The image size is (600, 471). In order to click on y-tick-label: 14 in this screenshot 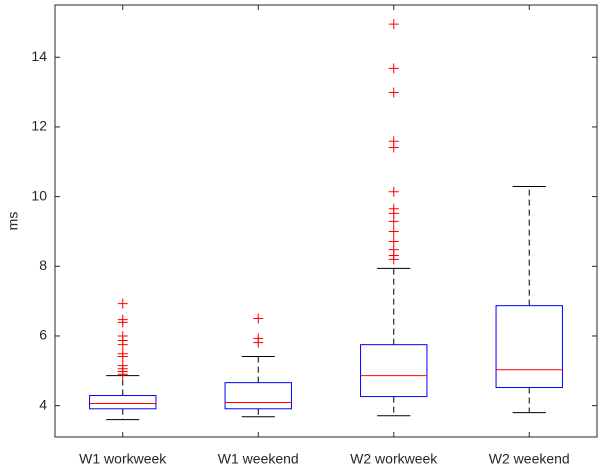, I will do `click(39, 56)`.